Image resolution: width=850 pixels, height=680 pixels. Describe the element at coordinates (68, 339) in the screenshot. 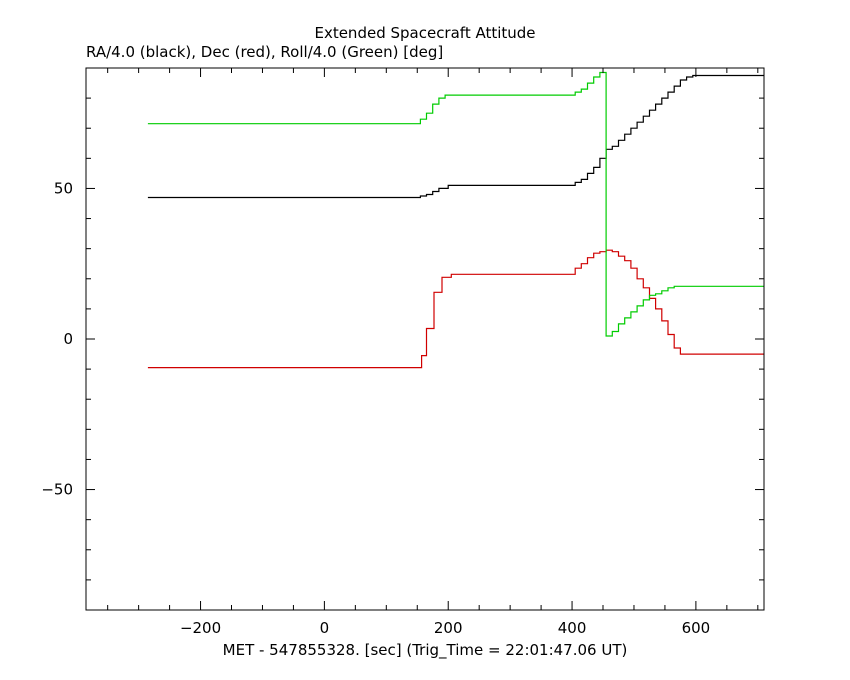

I see `y-tick-label: 0` at that location.